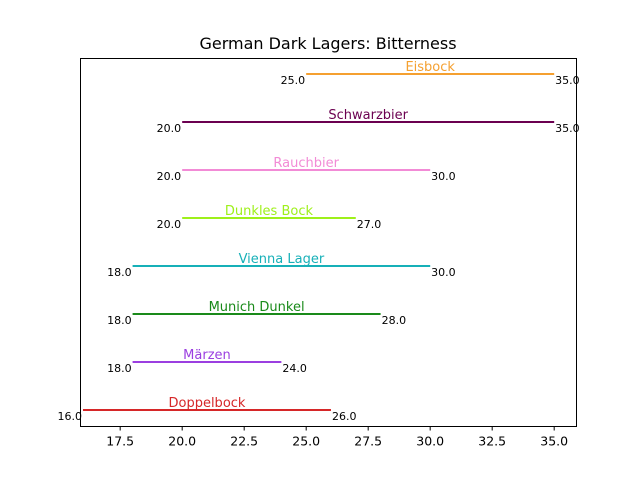 The height and width of the screenshot is (480, 640). I want to click on range-item: Märzen 18.0 24.0, so click(207, 361).